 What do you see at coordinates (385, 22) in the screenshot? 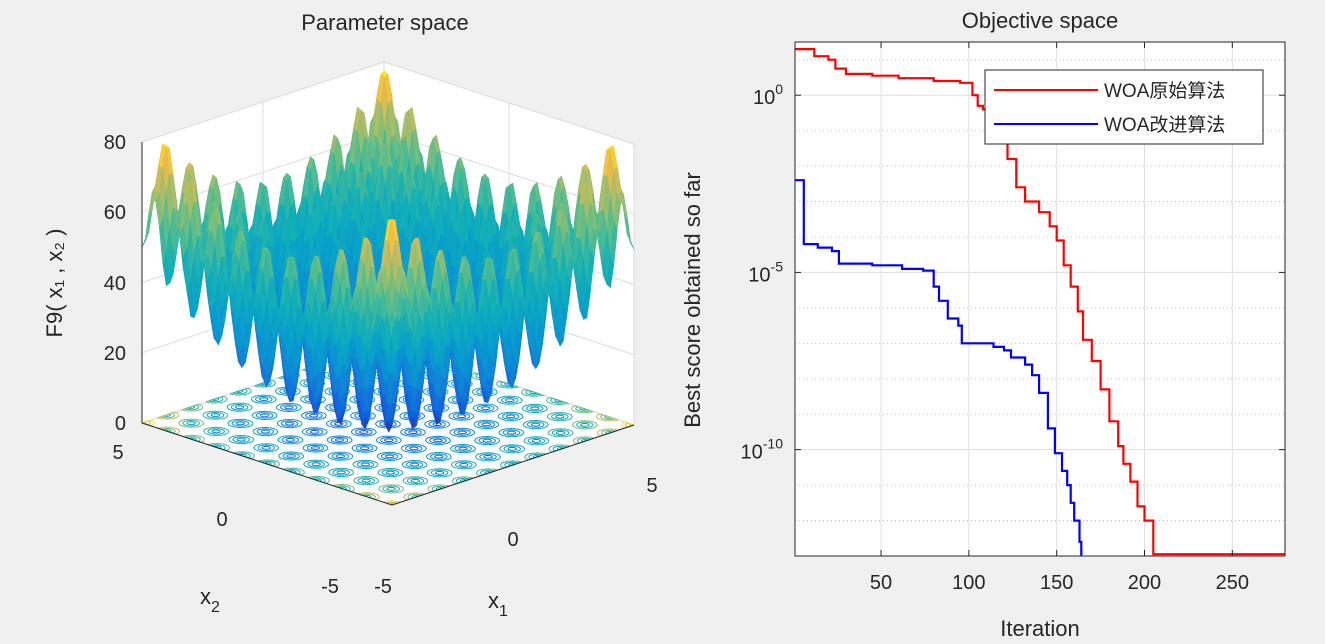
I see `left-chart-title: Parameter space` at bounding box center [385, 22].